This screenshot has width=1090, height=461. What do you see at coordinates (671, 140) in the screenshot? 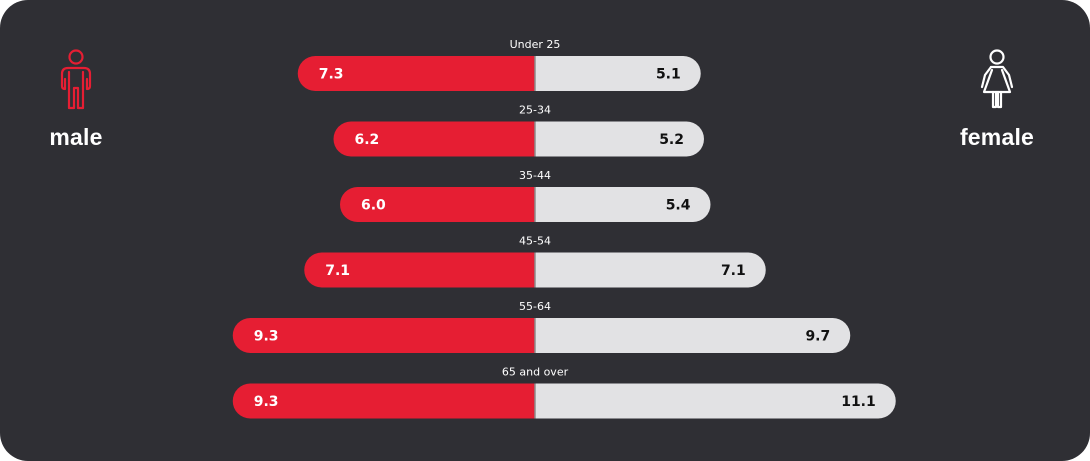
I see `female-value-label: 5.2` at bounding box center [671, 140].